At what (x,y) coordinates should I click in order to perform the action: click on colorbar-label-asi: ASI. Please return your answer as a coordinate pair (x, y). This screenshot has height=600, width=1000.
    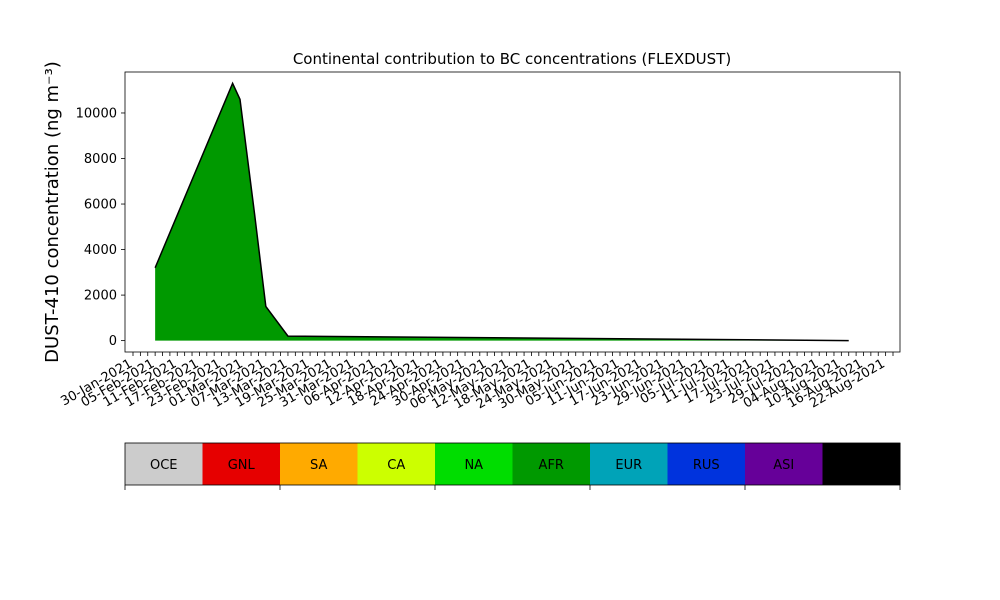
    Looking at the image, I should click on (783, 465).